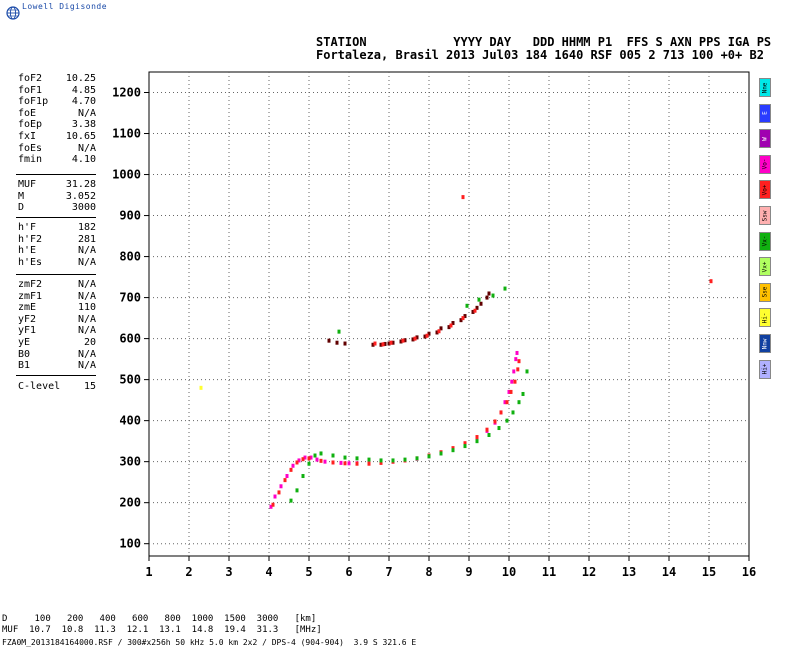 The image size is (800, 650). I want to click on param-ye: yE 20, so click(57, 343).